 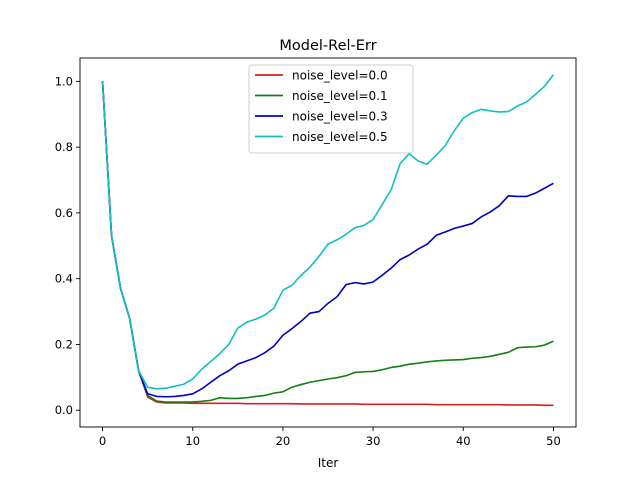 What do you see at coordinates (340, 137) in the screenshot?
I see `legend-label: noise_level=0.5` at bounding box center [340, 137].